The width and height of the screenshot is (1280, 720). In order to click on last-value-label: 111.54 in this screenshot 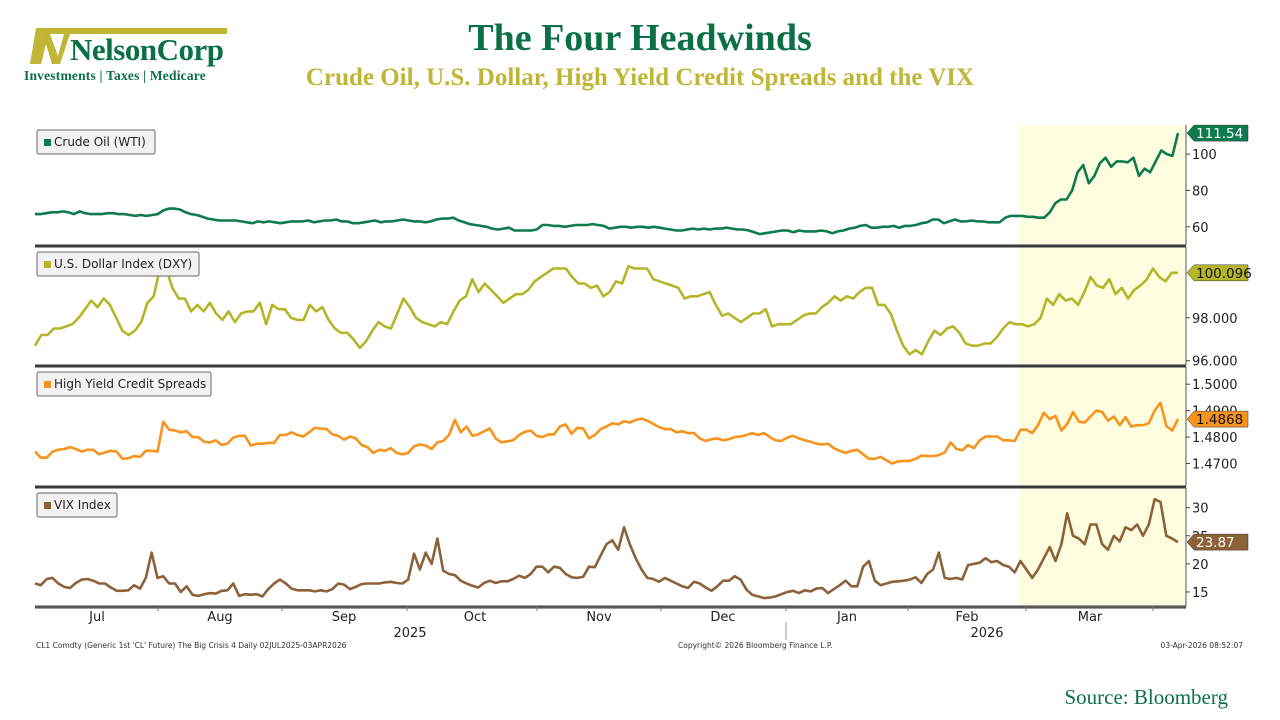, I will do `click(1219, 134)`.